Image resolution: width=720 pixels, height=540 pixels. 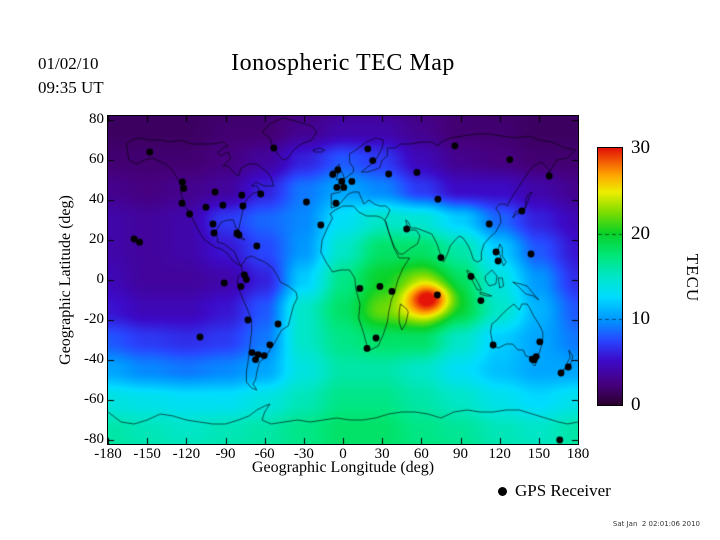 I want to click on x-tick-label: -60, so click(x=264, y=454).